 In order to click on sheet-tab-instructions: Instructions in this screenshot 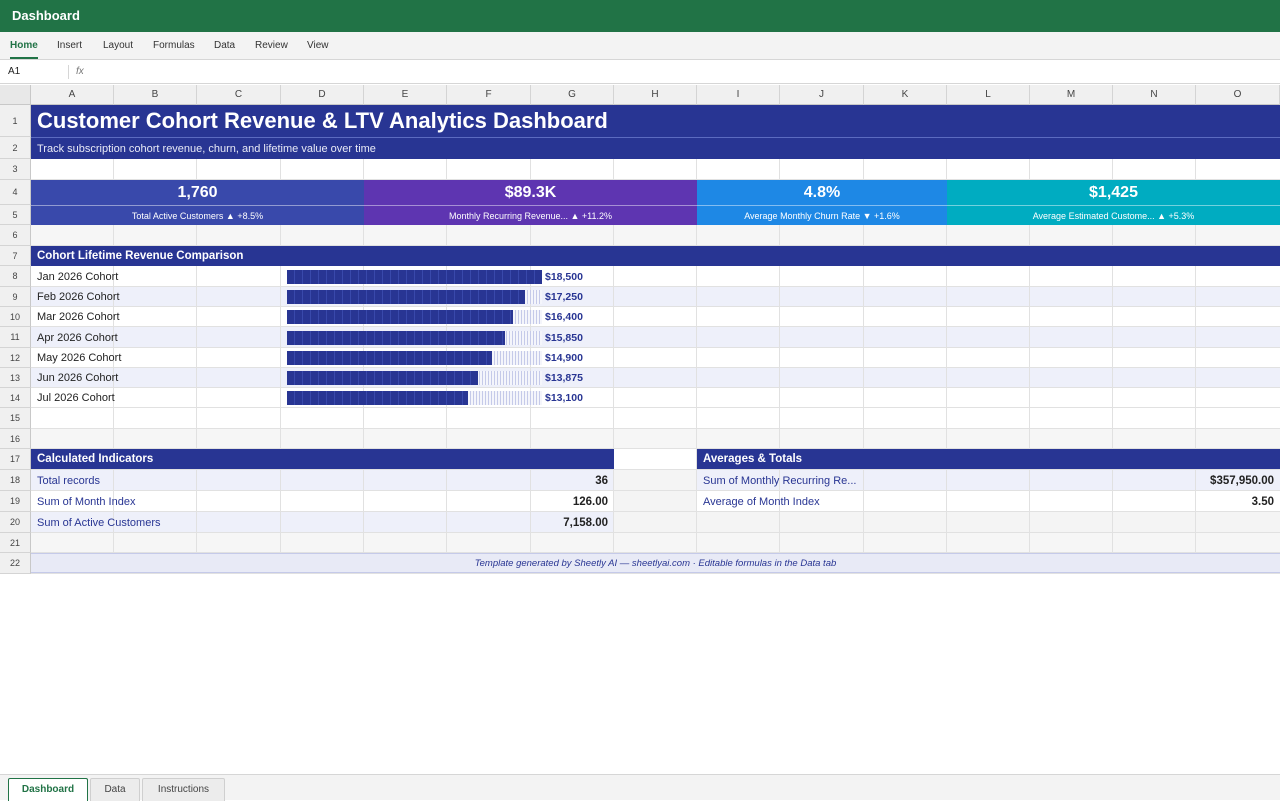, I will do `click(183, 789)`.